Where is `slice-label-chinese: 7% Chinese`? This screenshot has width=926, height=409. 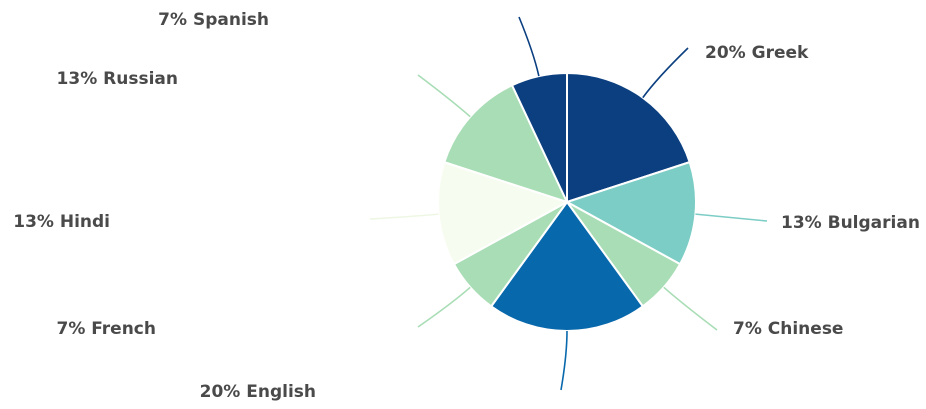
slice-label-chinese: 7% Chinese is located at coordinates (788, 329).